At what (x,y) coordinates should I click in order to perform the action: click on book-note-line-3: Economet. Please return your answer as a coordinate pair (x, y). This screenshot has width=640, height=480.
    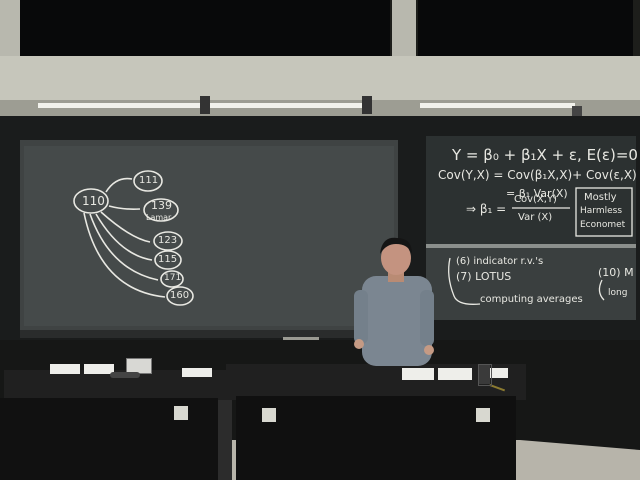
    Looking at the image, I should click on (603, 225).